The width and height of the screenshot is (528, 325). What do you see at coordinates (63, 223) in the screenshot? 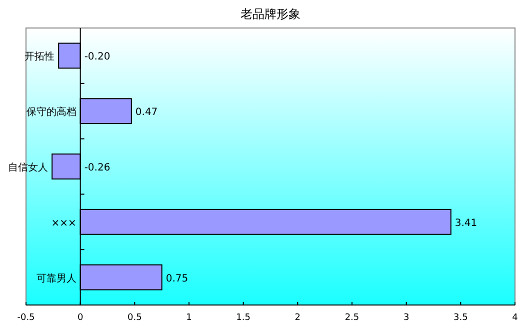
I see `y-tick-label: ×××` at bounding box center [63, 223].